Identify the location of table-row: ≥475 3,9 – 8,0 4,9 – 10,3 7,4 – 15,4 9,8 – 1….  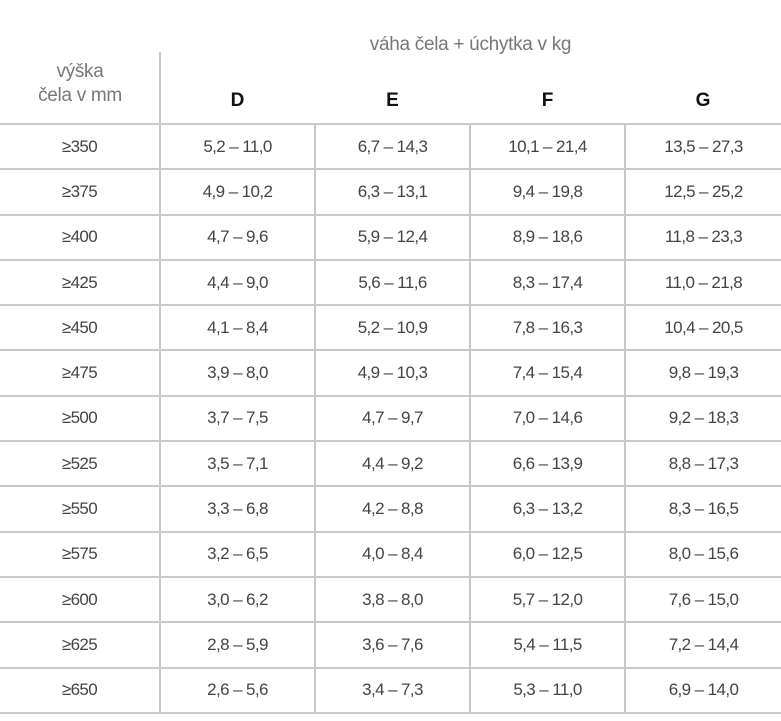
(390, 373).